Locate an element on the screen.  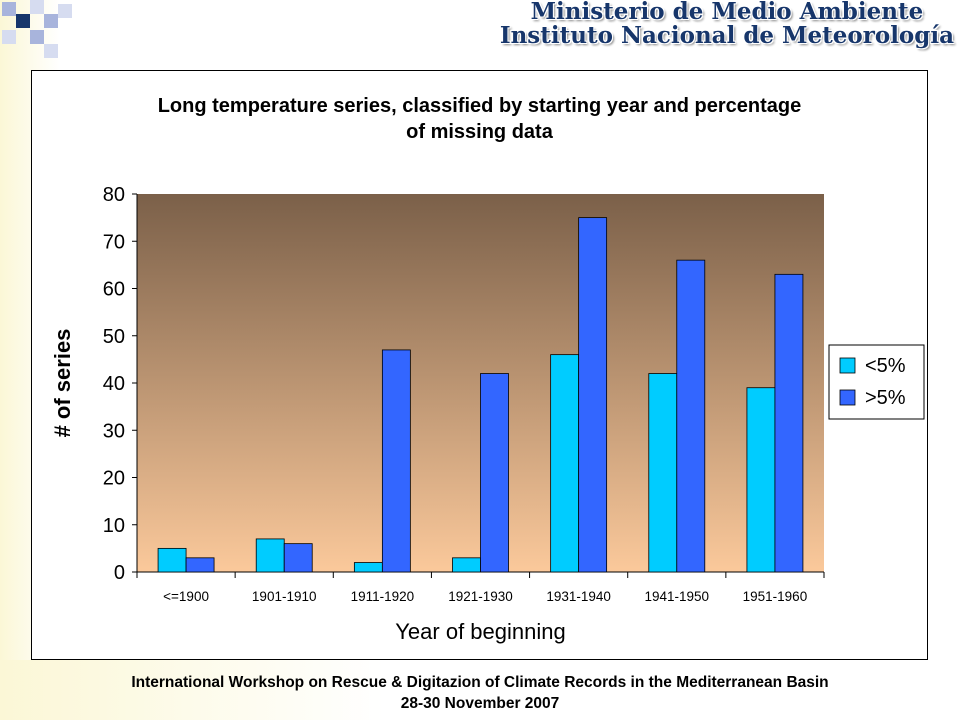
y-axis-title: # of series is located at coordinates (62, 383).